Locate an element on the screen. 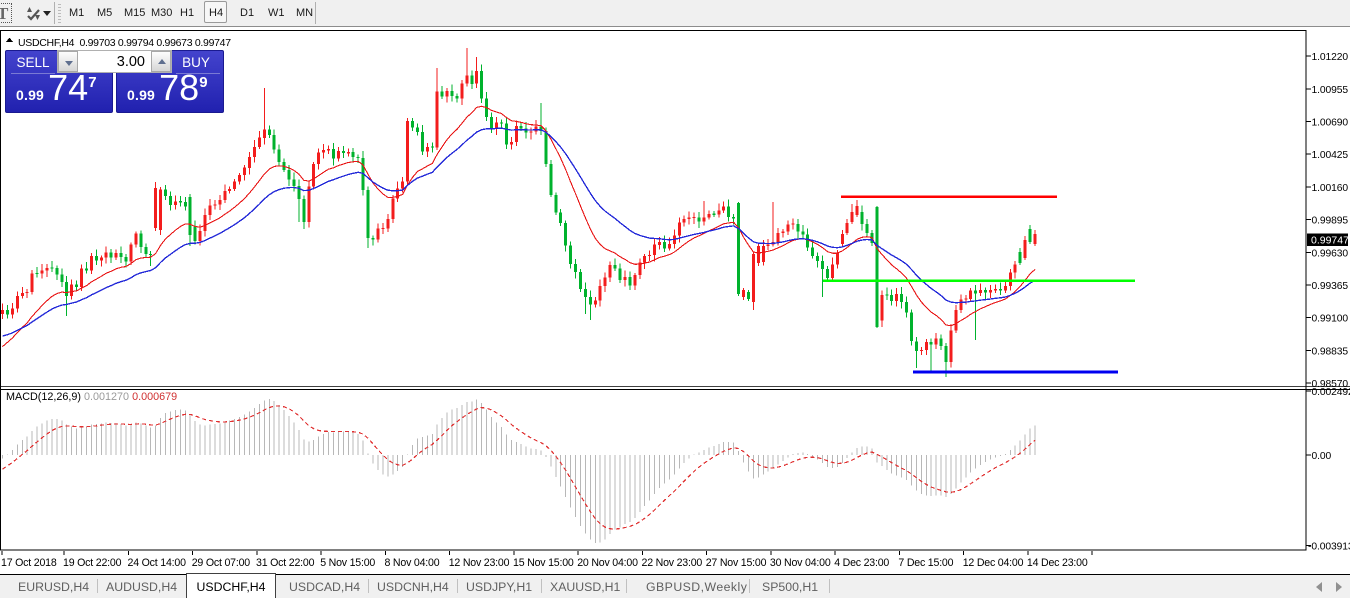 The width and height of the screenshot is (1350, 598). svg-text: 14 Dec 23:00 is located at coordinates (1057, 563).